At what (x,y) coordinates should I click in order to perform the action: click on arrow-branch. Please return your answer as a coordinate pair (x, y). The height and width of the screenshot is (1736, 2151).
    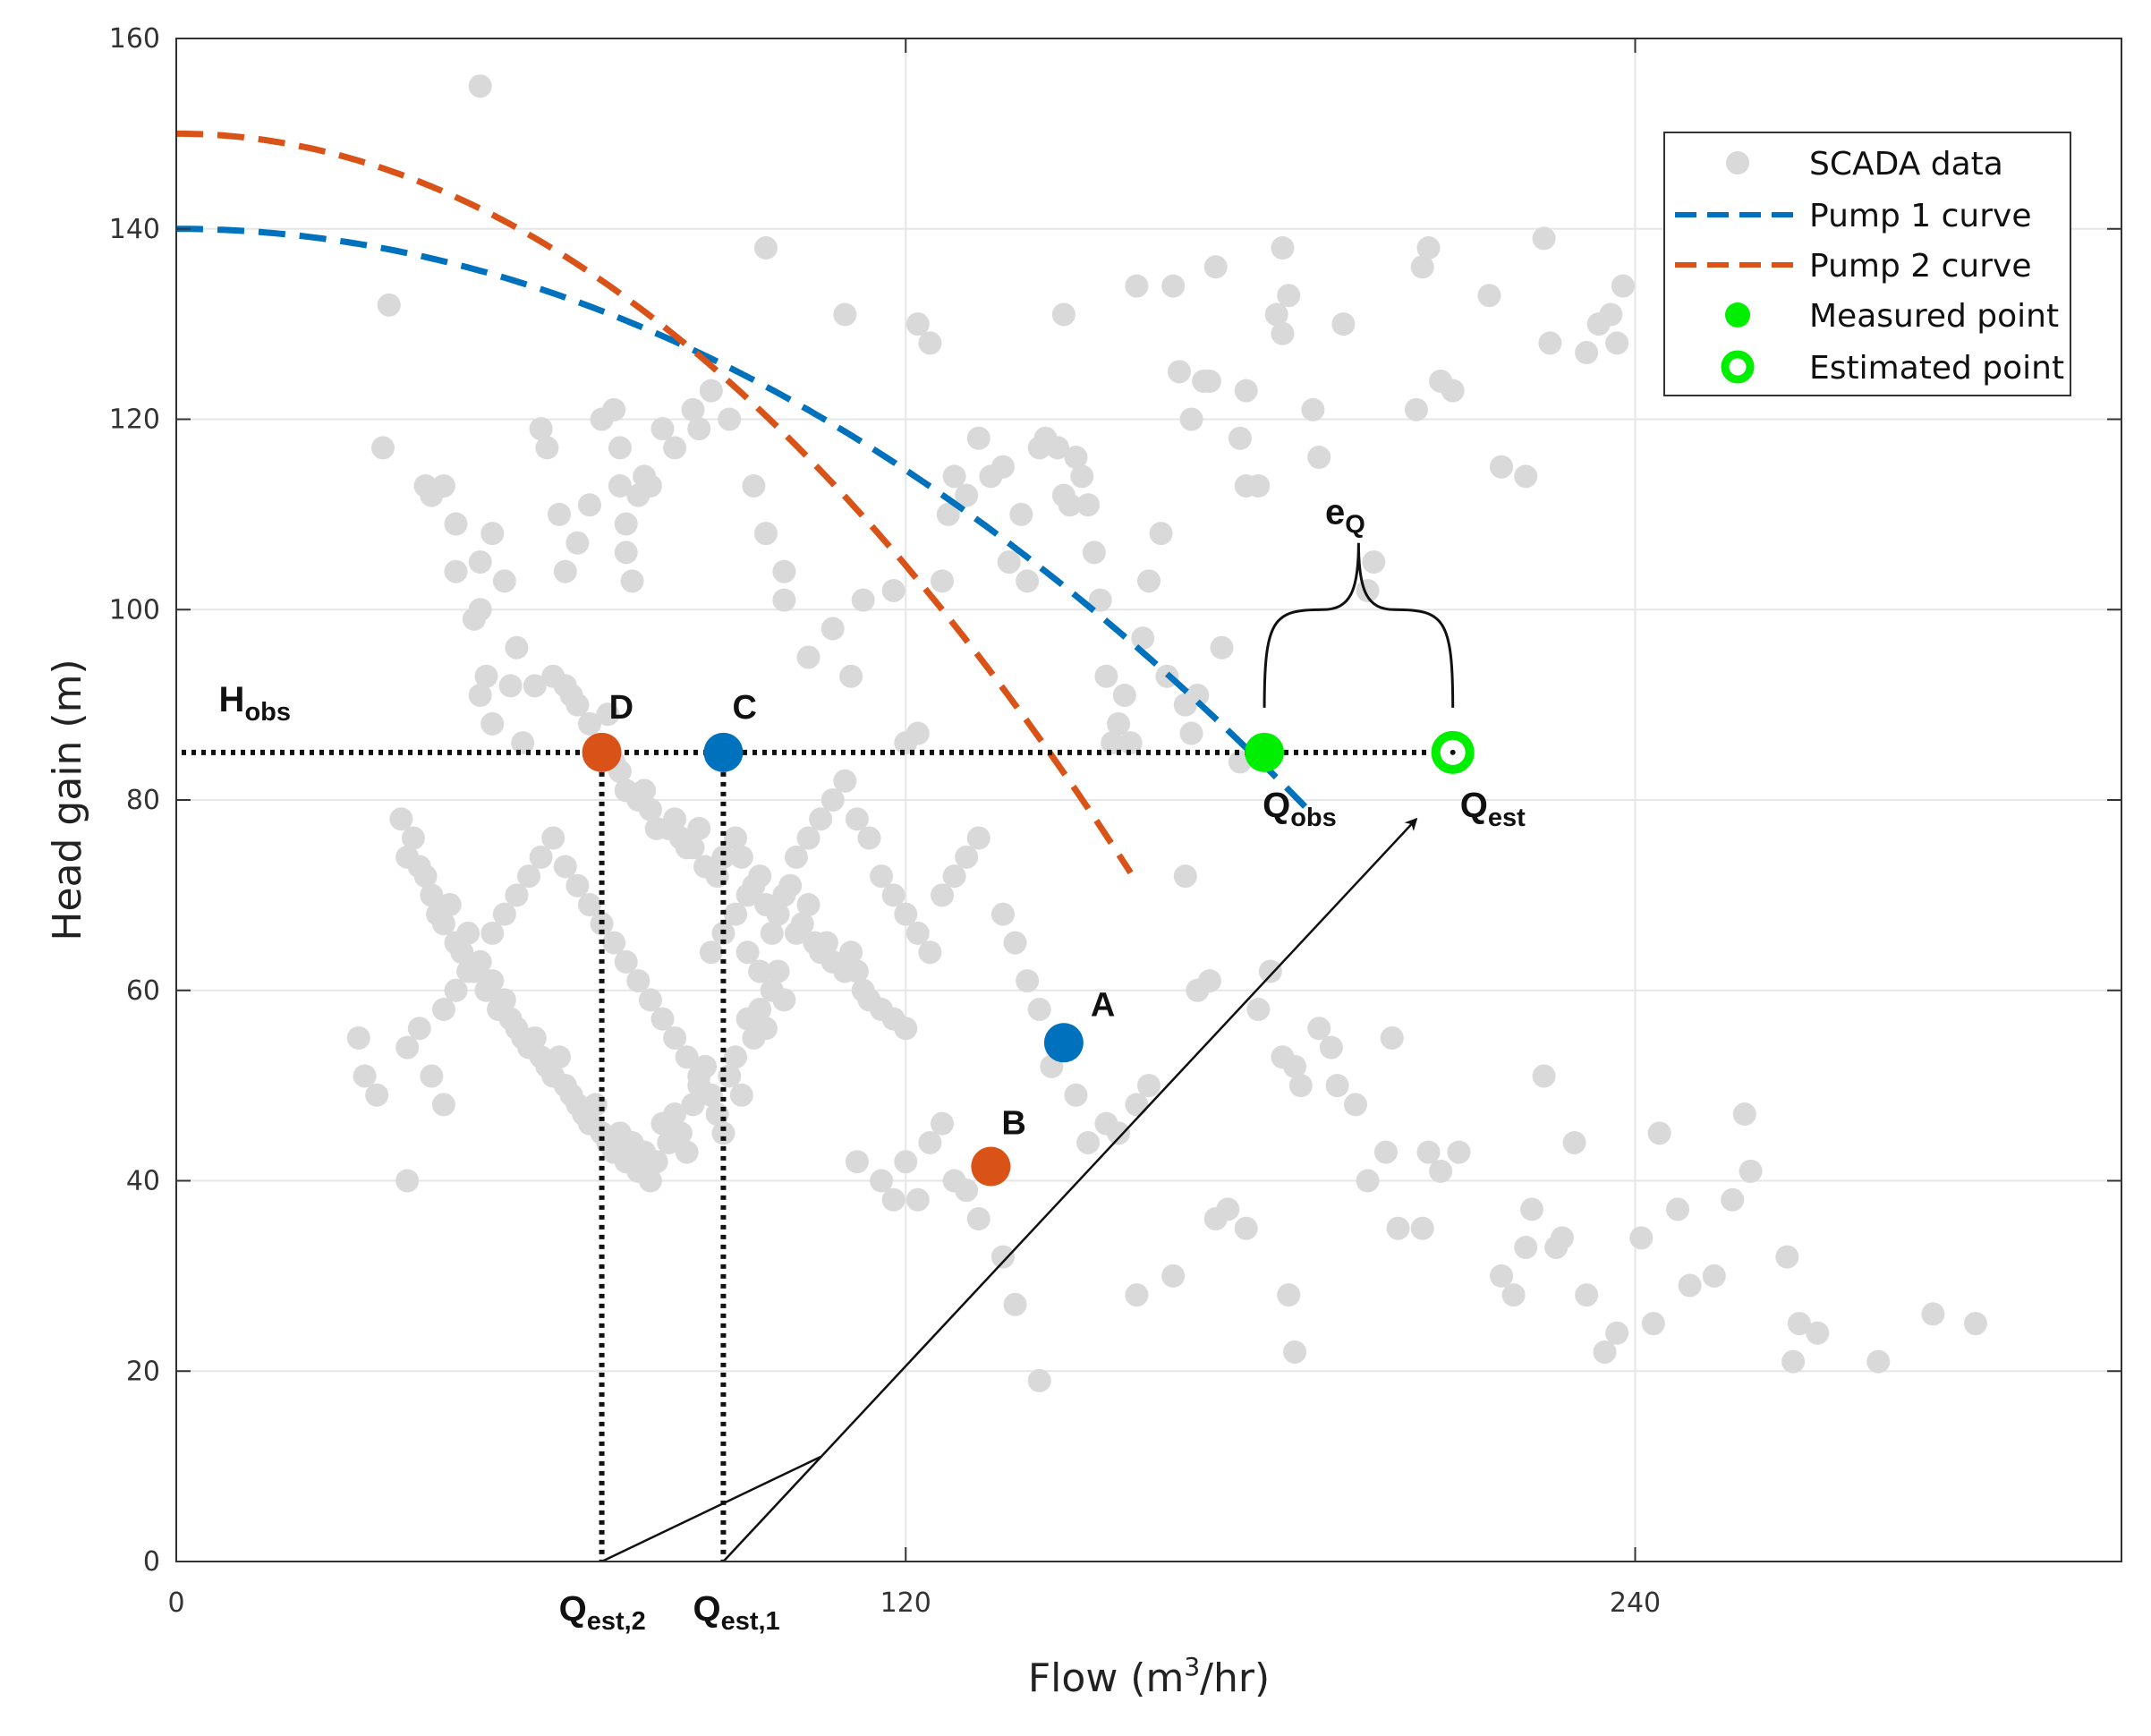
    Looking at the image, I should click on (711, 1509).